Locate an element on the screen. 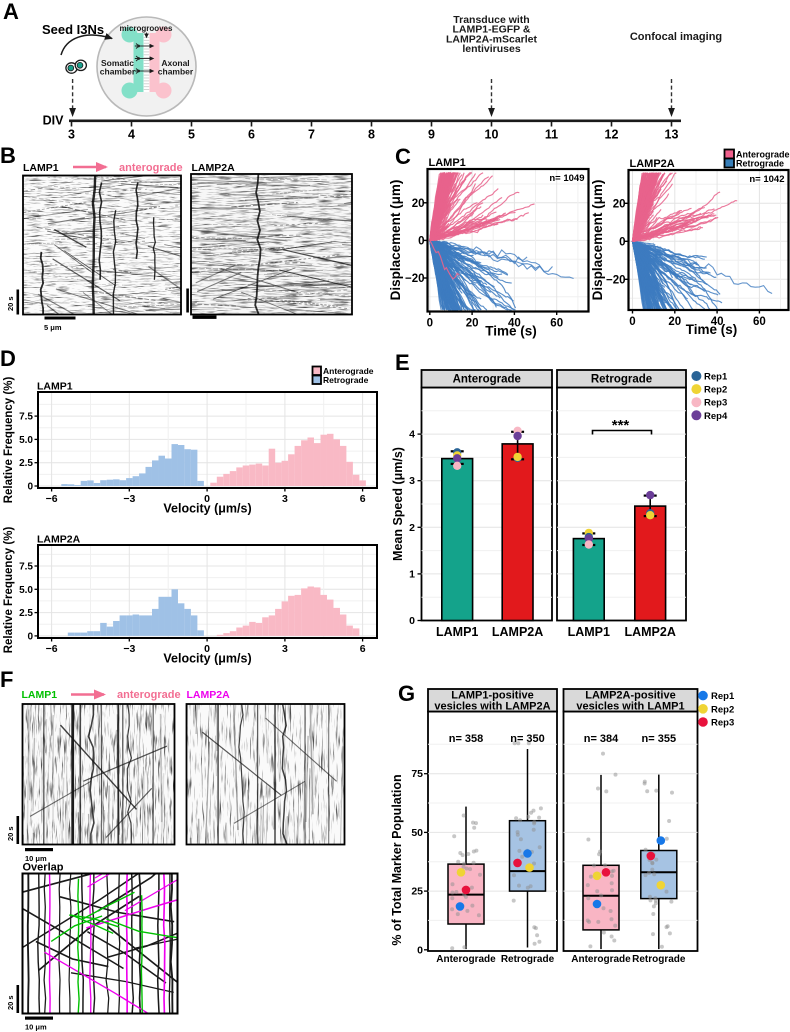  svg-text: n= 1049 is located at coordinates (566, 178).